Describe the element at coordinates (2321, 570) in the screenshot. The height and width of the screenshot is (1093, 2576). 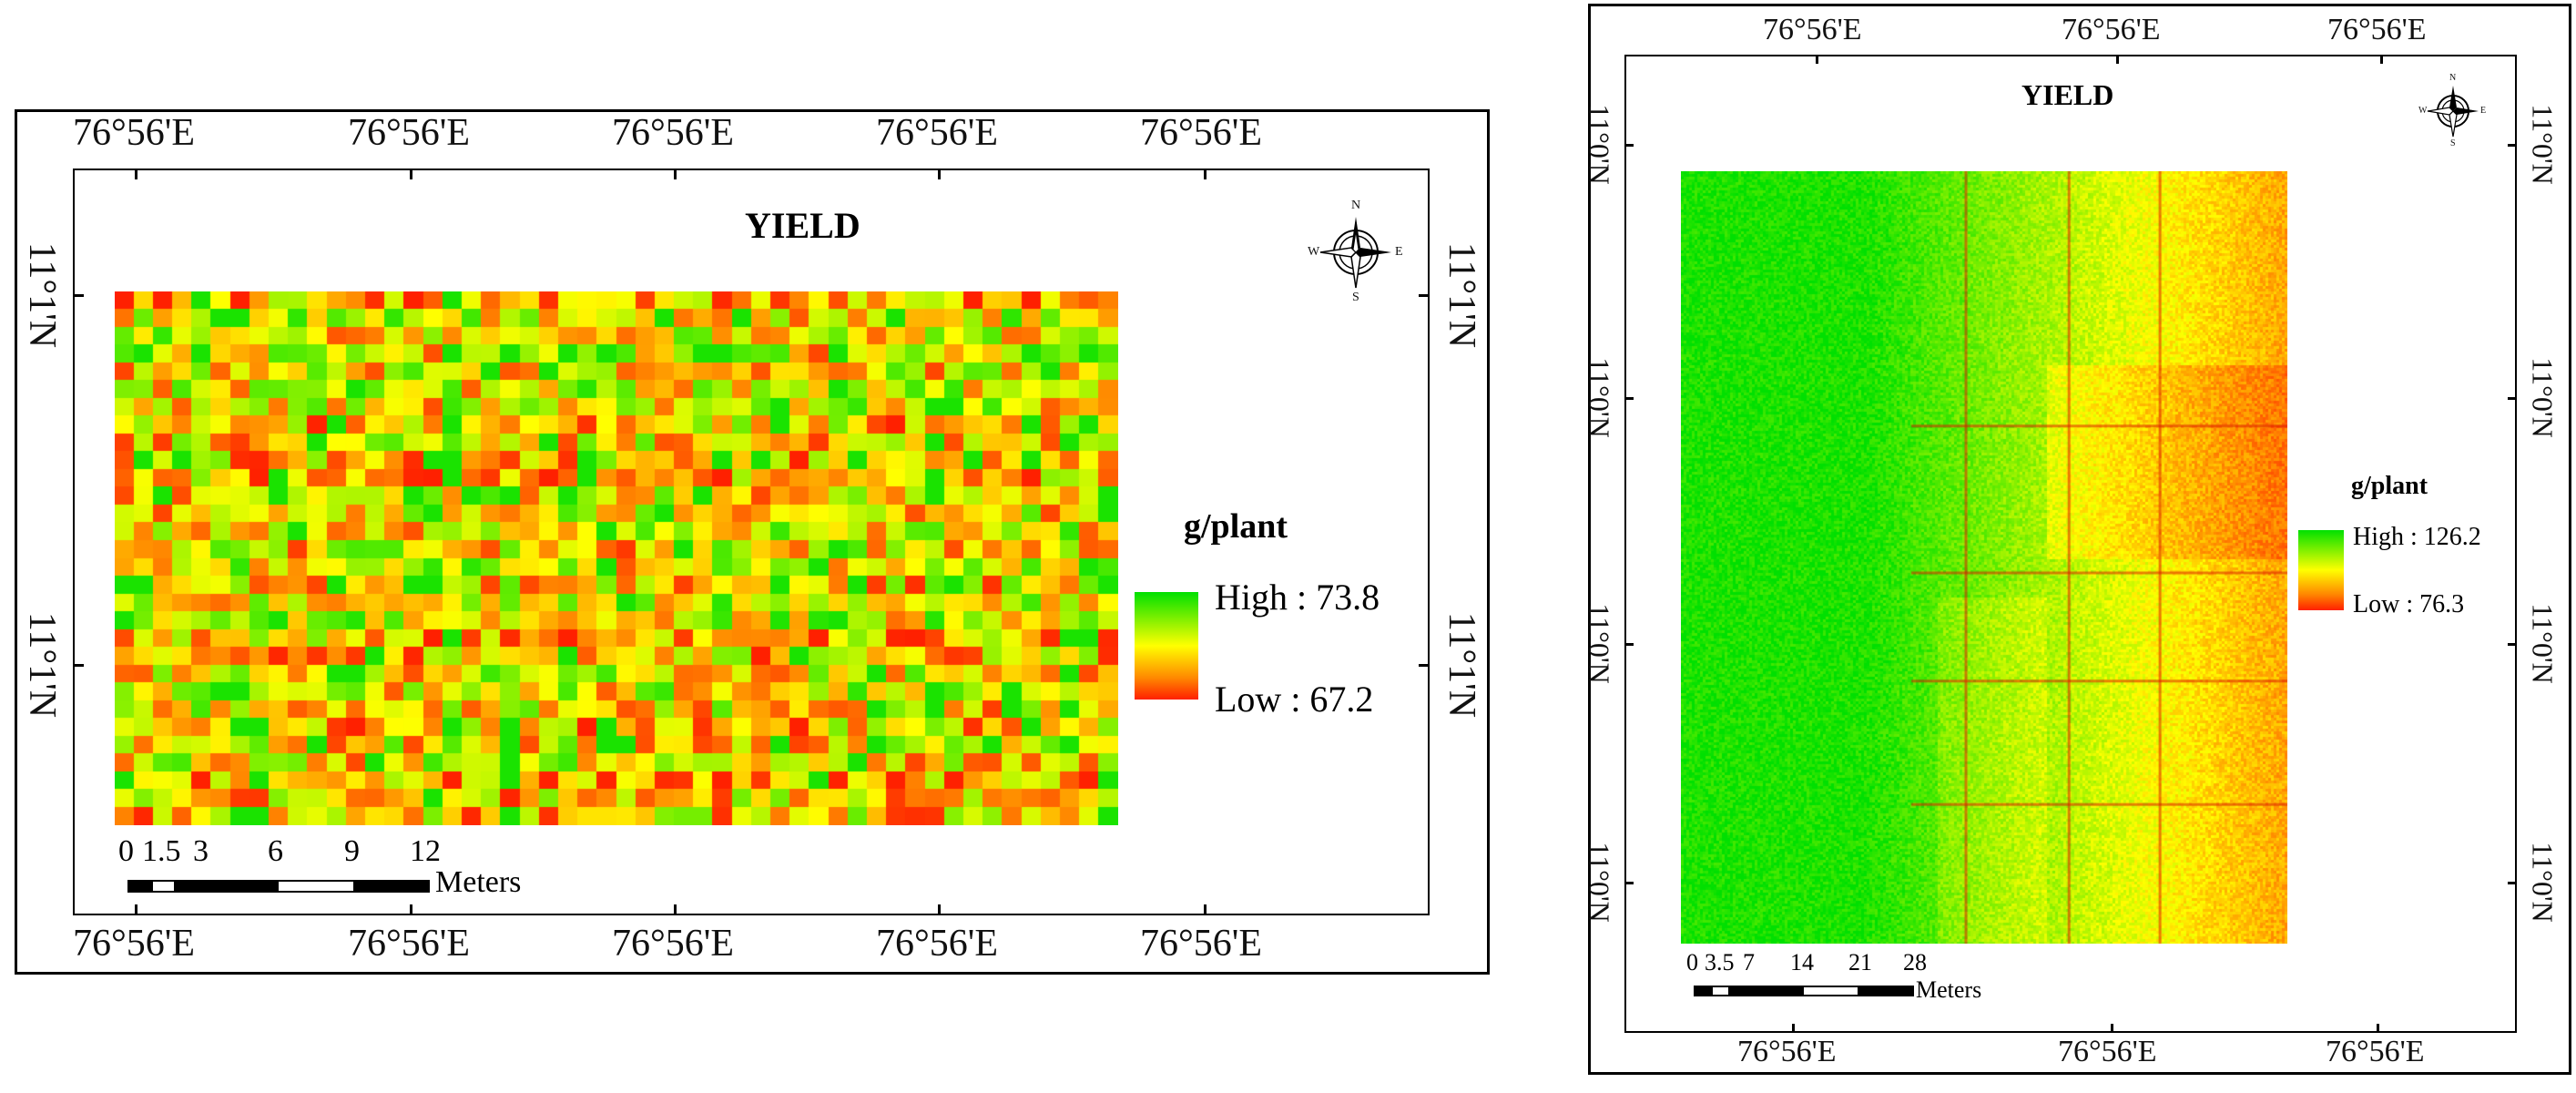
I see `right-legend-ramp` at that location.